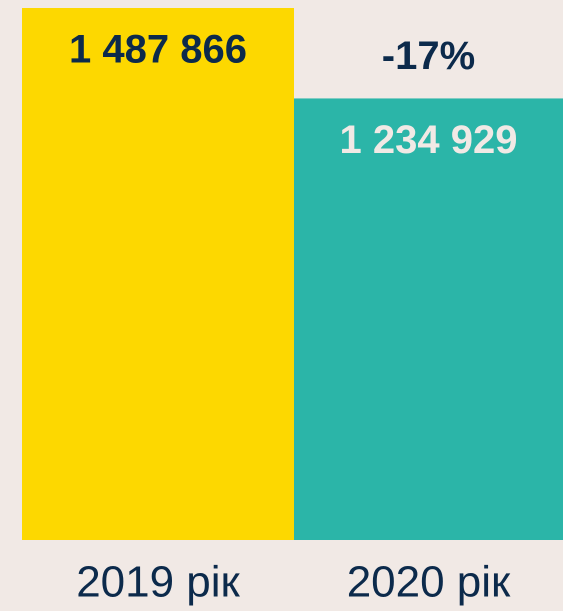 The height and width of the screenshot is (611, 563). Describe the element at coordinates (158, 582) in the screenshot. I see `x-tick-label: 2019 рік` at that location.